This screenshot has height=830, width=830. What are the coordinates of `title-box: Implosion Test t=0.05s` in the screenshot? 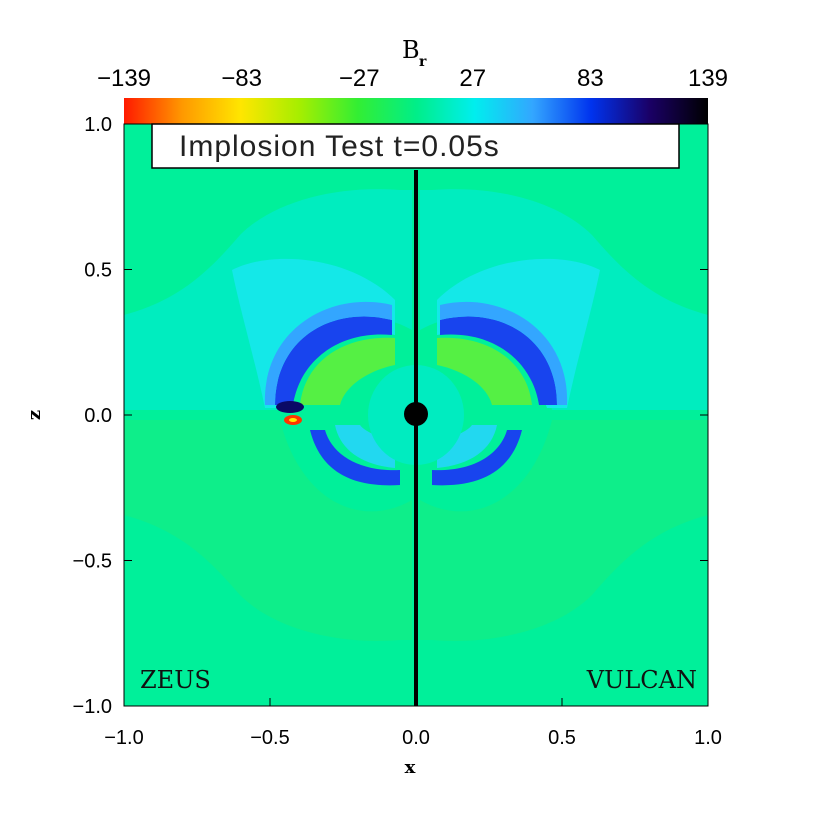 It's located at (415, 146).